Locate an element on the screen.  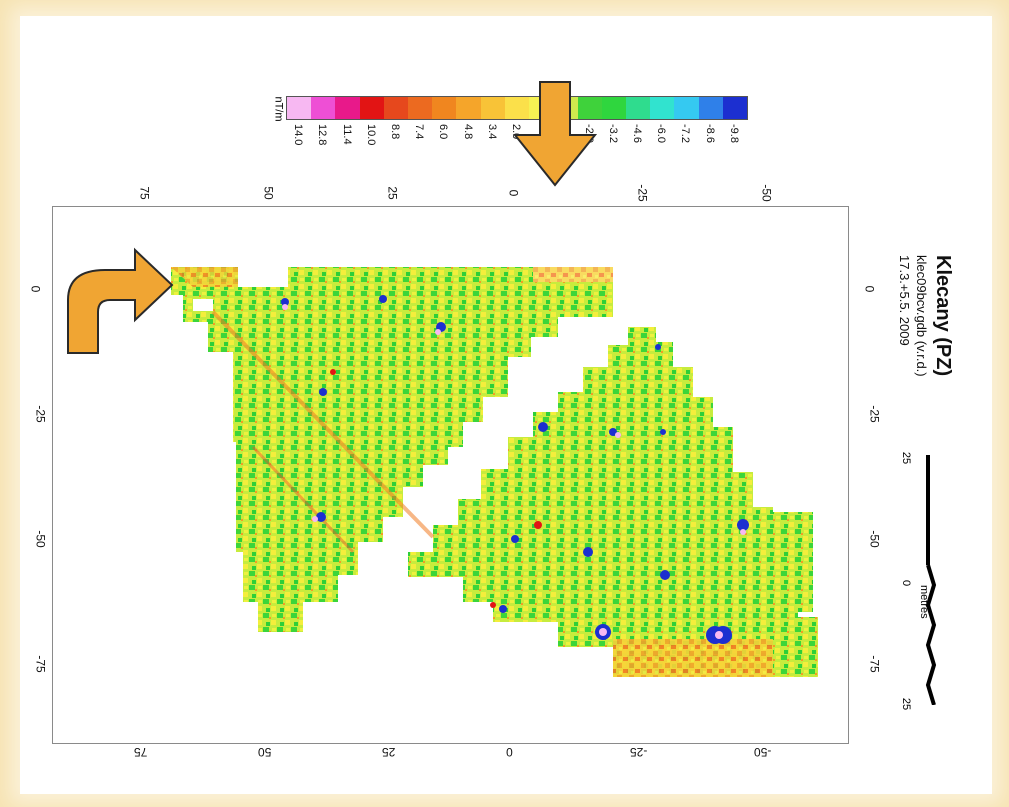
colorbar-label: 12.8 is located at coordinates (322, 135).